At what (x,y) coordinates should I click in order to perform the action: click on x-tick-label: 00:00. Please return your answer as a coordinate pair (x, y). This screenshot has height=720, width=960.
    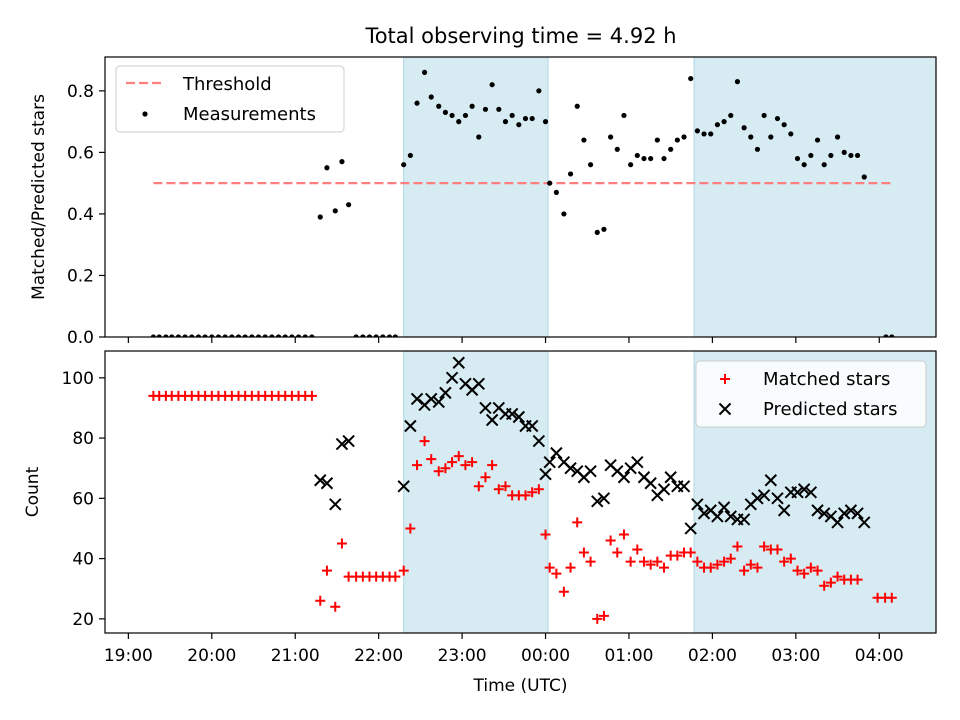
    Looking at the image, I should click on (545, 656).